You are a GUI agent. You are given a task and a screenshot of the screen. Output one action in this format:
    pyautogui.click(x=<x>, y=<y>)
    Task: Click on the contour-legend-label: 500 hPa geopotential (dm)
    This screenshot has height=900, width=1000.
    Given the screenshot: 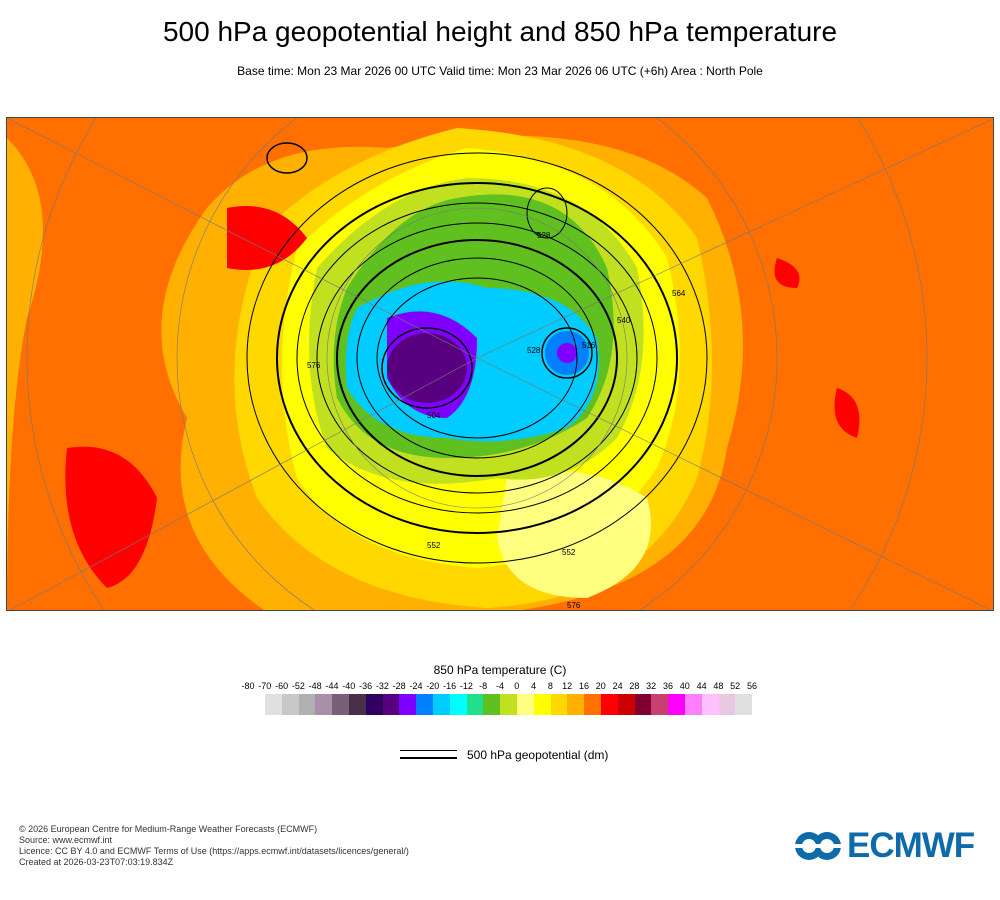 What is the action you would take?
    pyautogui.click(x=538, y=755)
    